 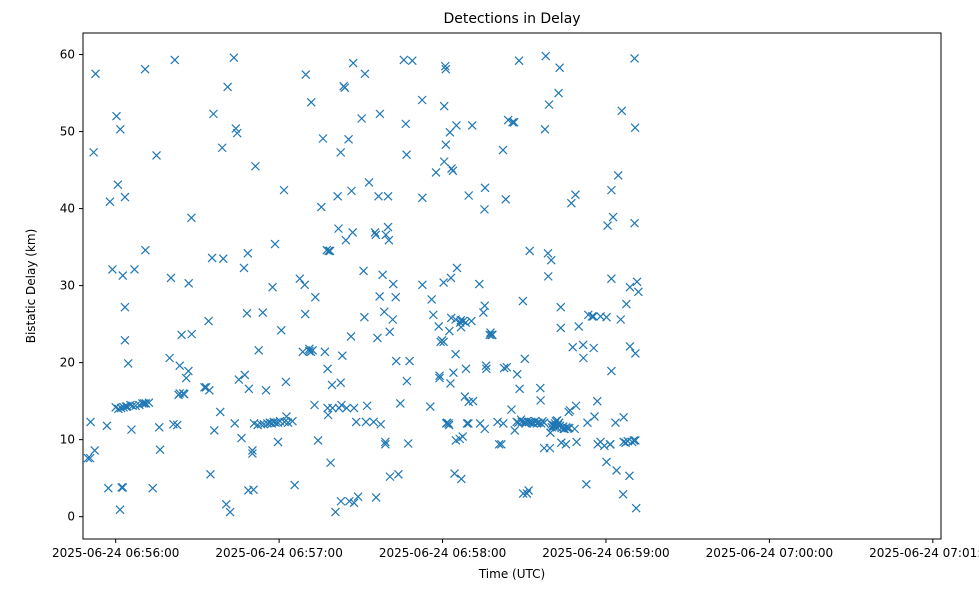 What do you see at coordinates (67, 209) in the screenshot?
I see `y-tick-label: 40` at bounding box center [67, 209].